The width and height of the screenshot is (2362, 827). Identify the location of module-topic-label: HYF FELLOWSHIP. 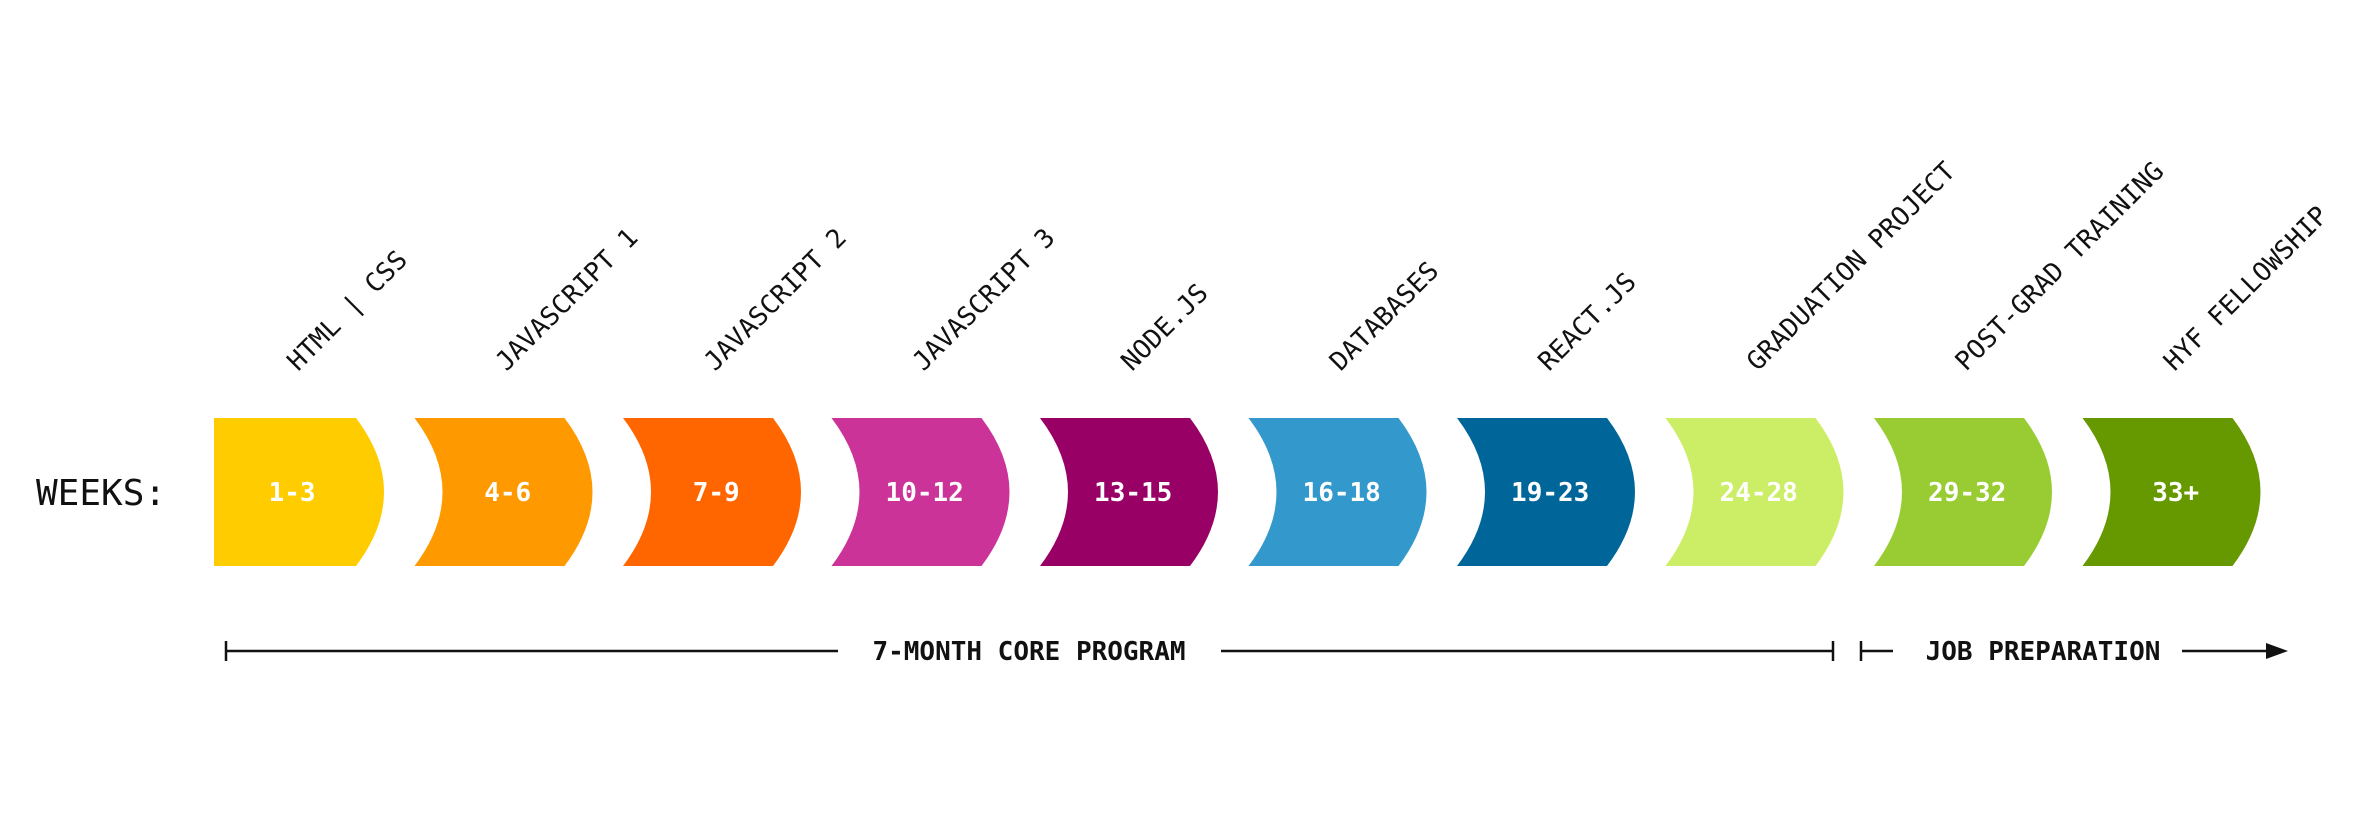
(2246, 289).